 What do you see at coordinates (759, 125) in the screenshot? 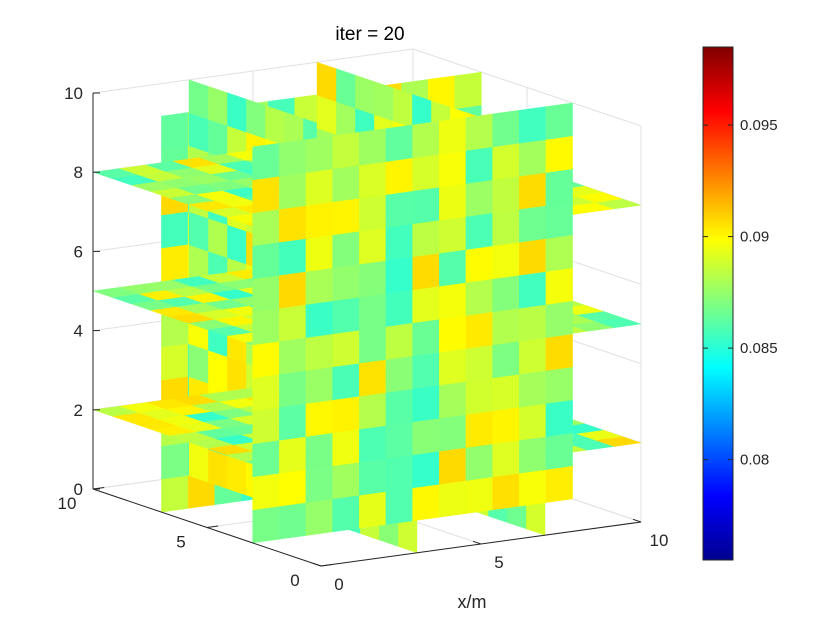
I see `colorbar-tick-label: 0.095` at bounding box center [759, 125].